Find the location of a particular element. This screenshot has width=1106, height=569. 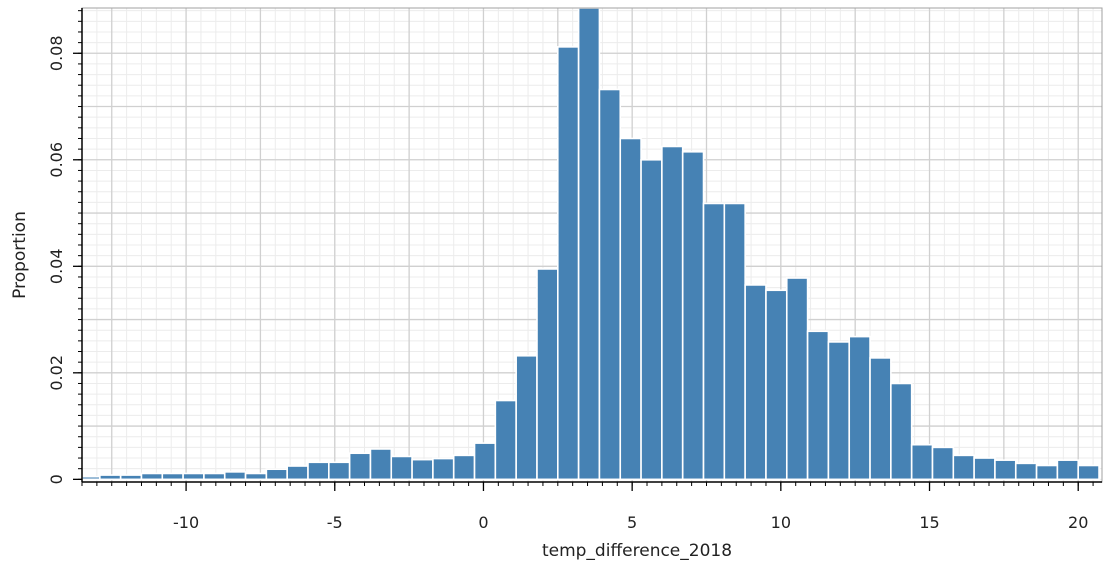

x-axis-ticks: -10 -5 0 5 10 15 20 is located at coordinates (587, 507).